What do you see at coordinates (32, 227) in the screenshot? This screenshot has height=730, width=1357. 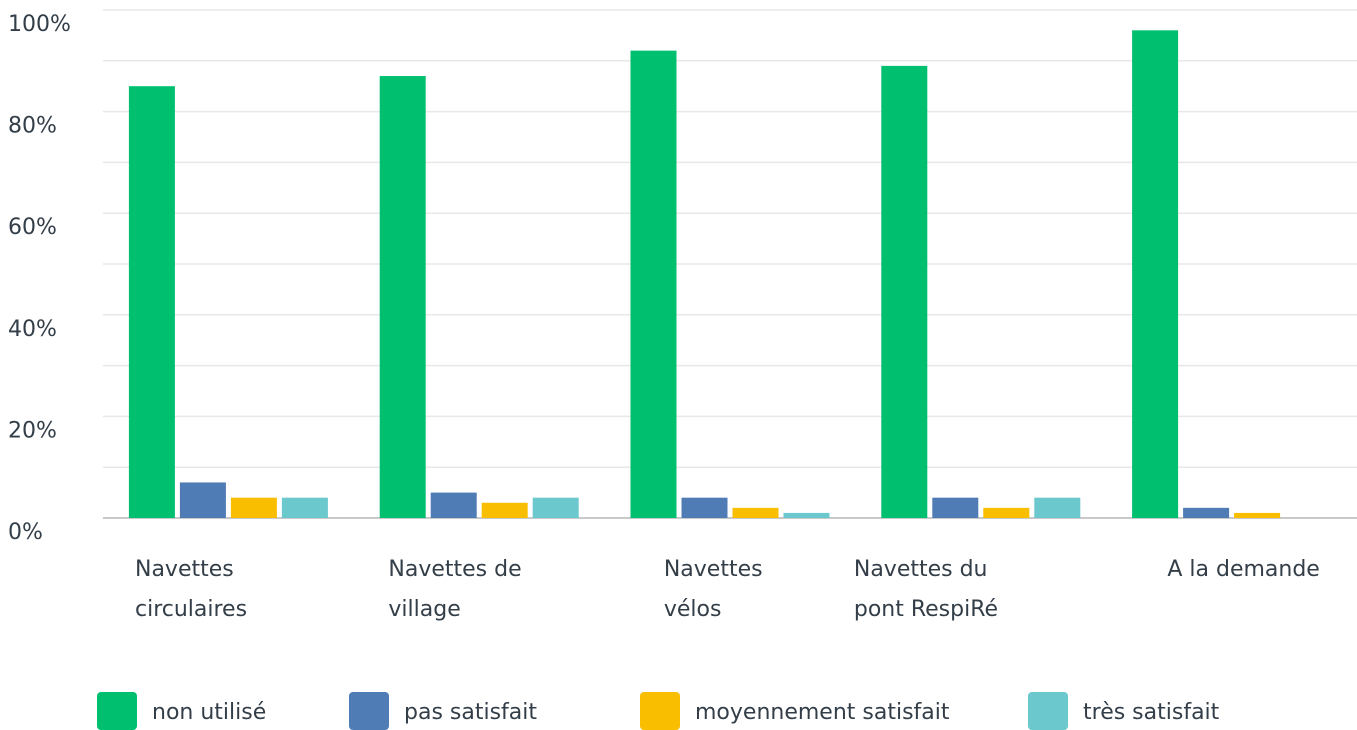 I see `y-tick-label: 60%` at bounding box center [32, 227].